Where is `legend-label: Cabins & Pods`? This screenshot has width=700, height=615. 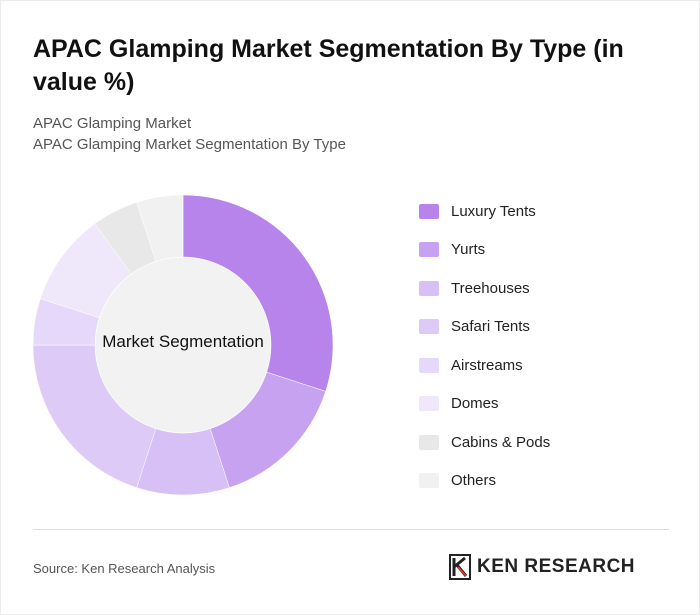
legend-label: Cabins & Pods is located at coordinates (501, 442).